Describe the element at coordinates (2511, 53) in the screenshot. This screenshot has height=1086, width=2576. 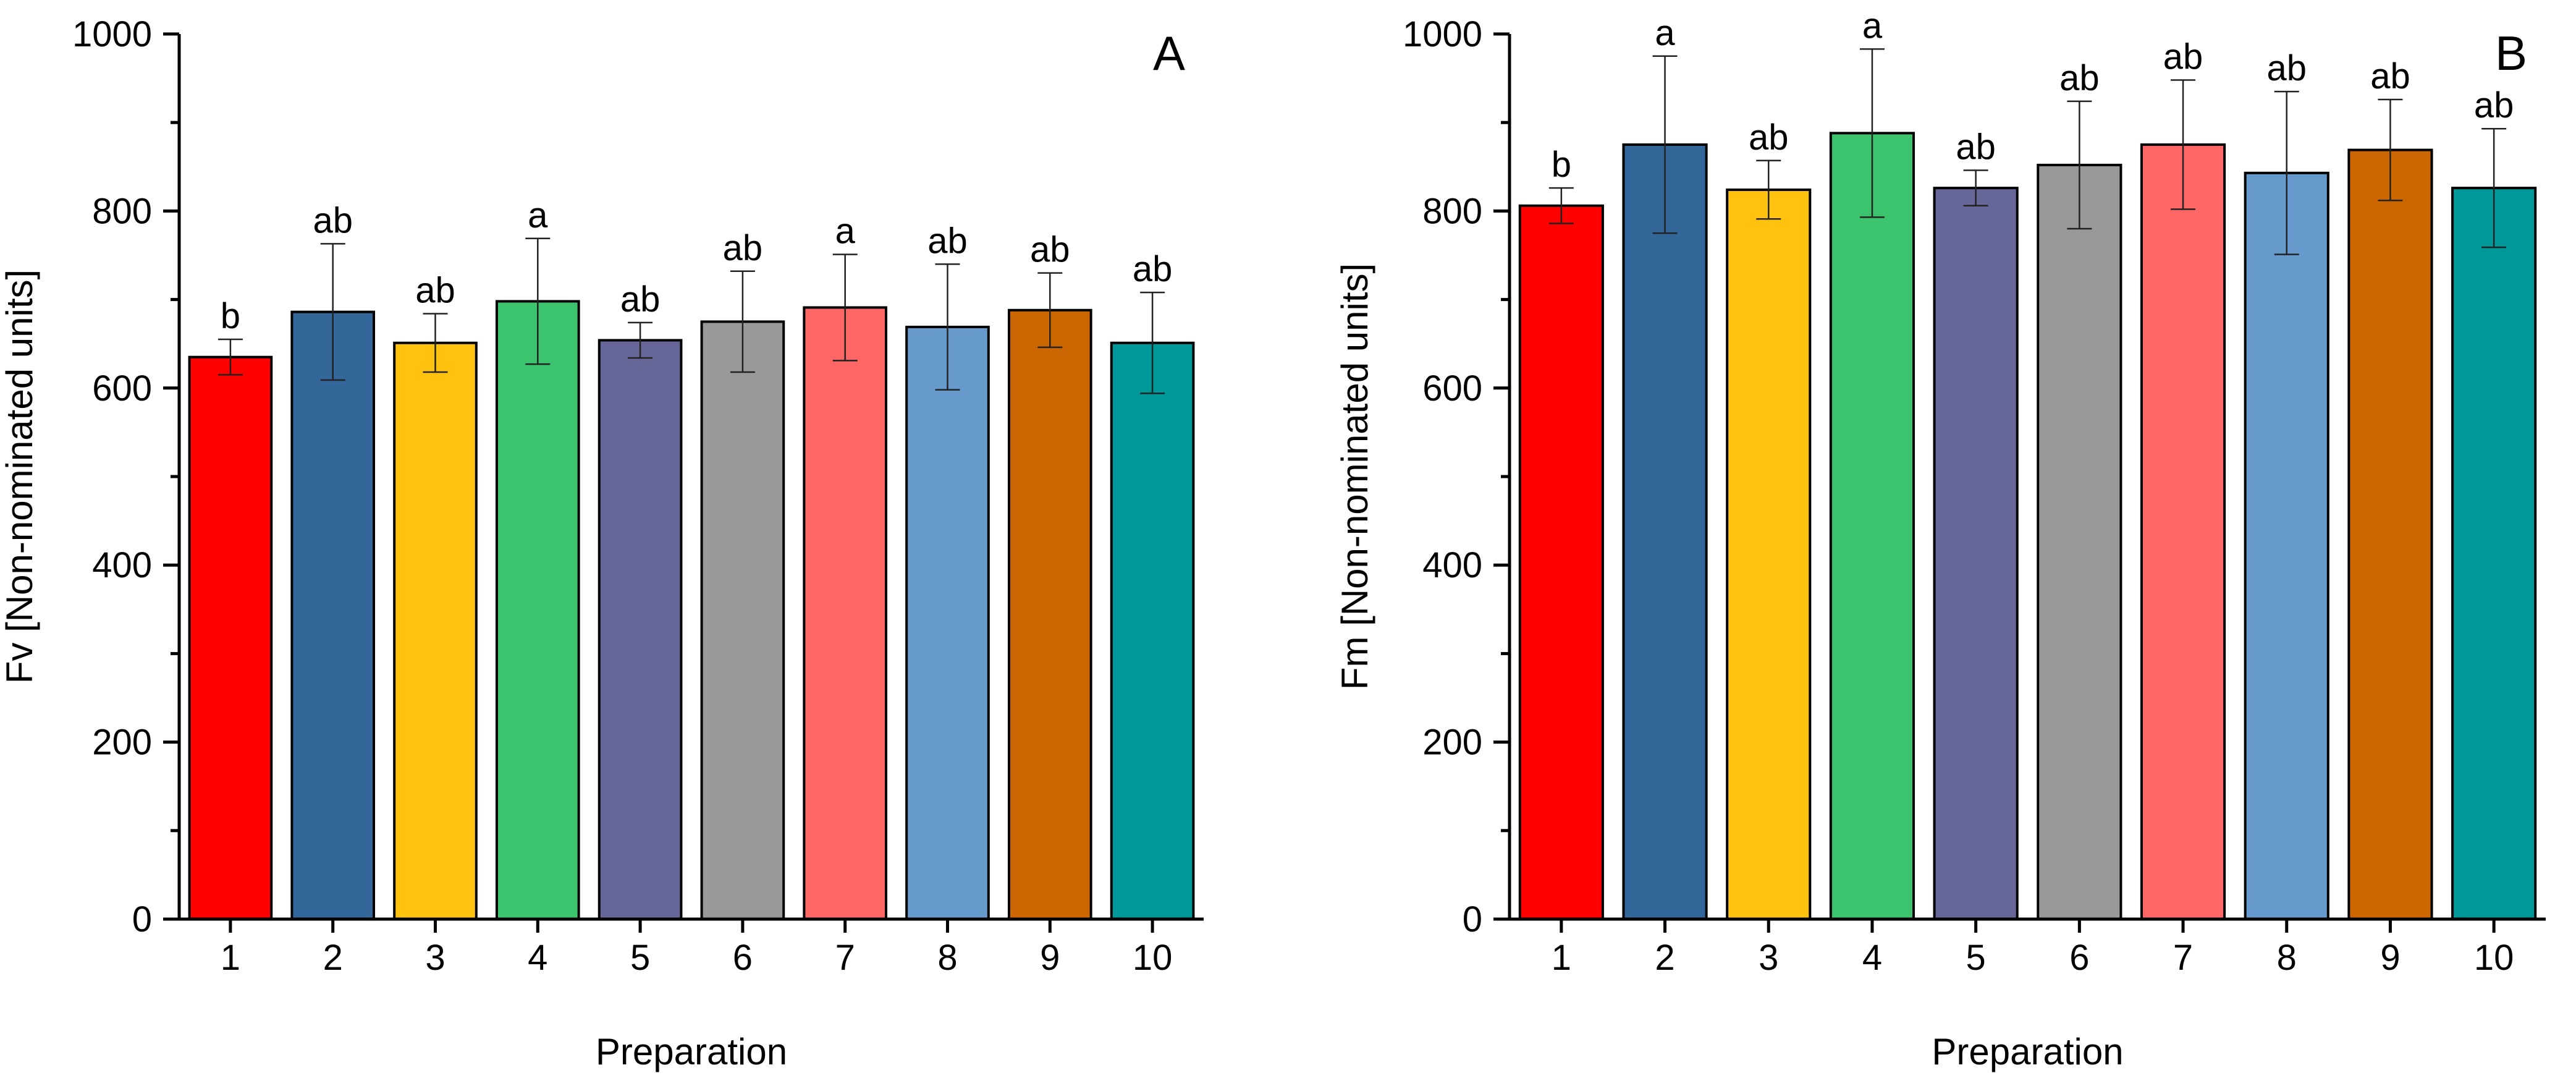
I see `panel-label: B` at that location.